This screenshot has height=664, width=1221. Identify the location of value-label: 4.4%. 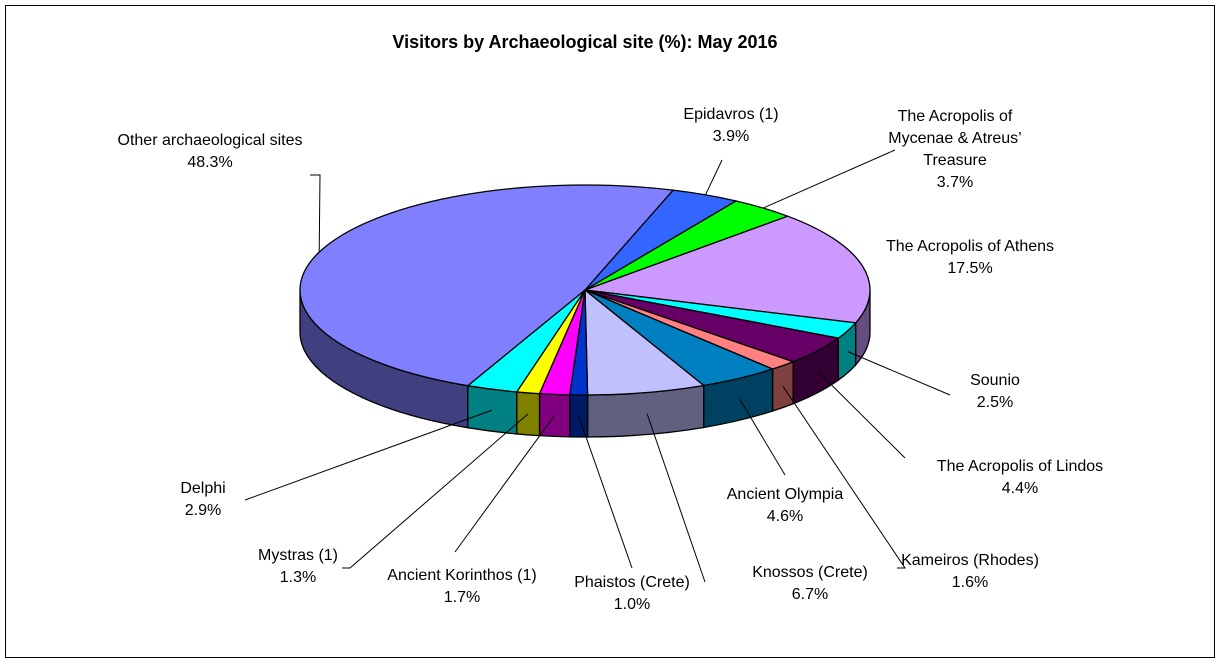
(1020, 488).